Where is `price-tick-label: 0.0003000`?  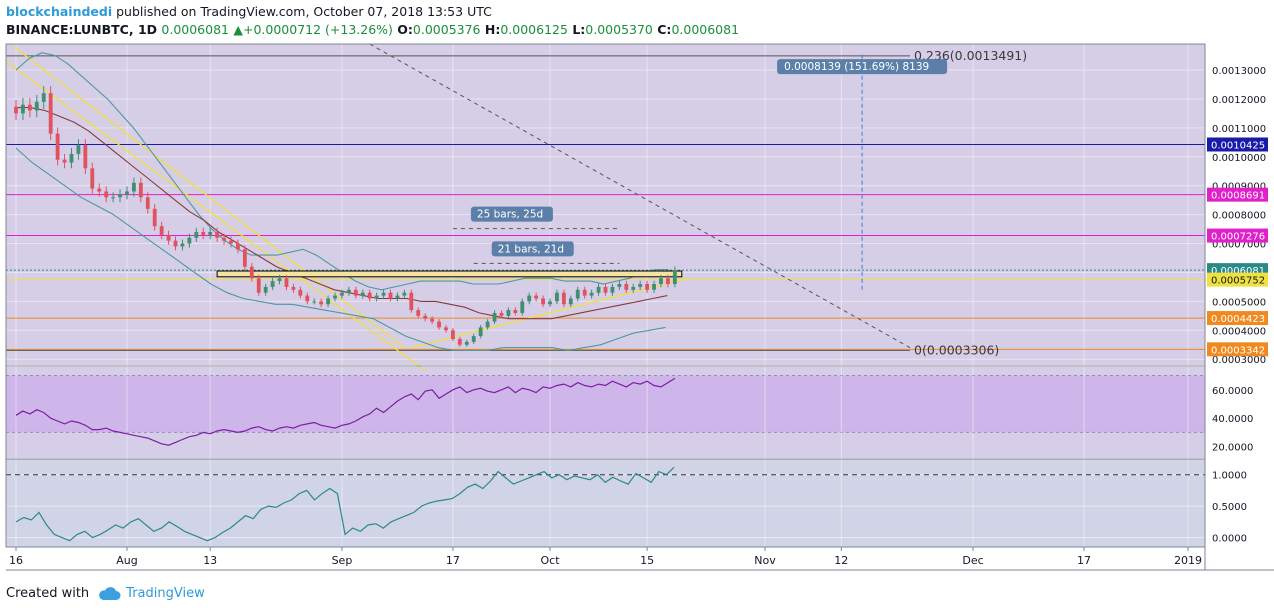
price-tick-label: 0.0003000 is located at coordinates (1239, 360).